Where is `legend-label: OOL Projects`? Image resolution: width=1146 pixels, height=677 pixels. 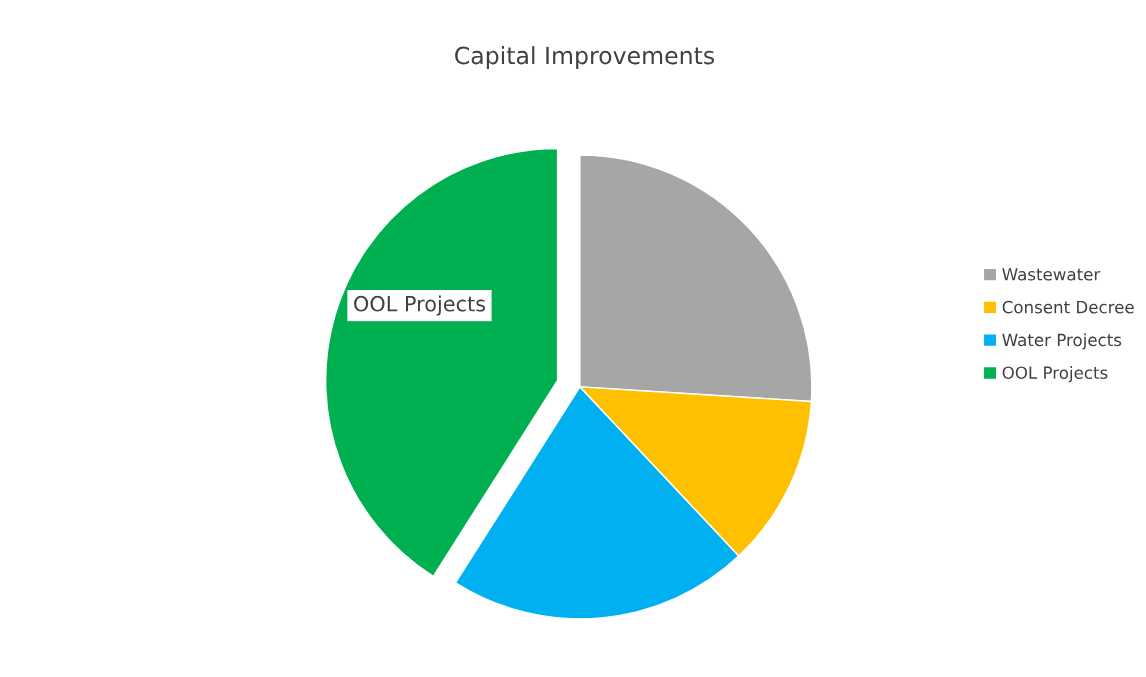
legend-label: OOL Projects is located at coordinates (1055, 374).